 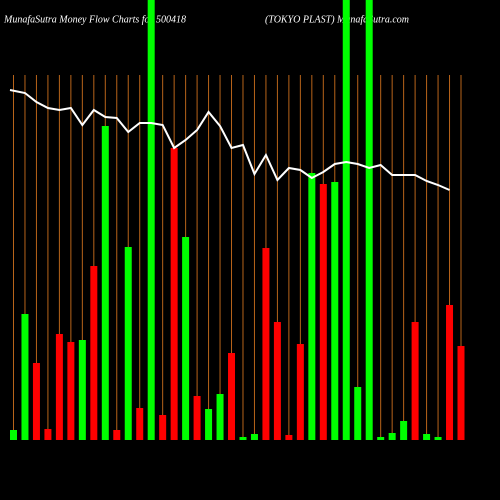 What do you see at coordinates (337, 19) in the screenshot?
I see `chart-subtitle: (TOKYO PLAST) MunafaSutra.com` at bounding box center [337, 19].